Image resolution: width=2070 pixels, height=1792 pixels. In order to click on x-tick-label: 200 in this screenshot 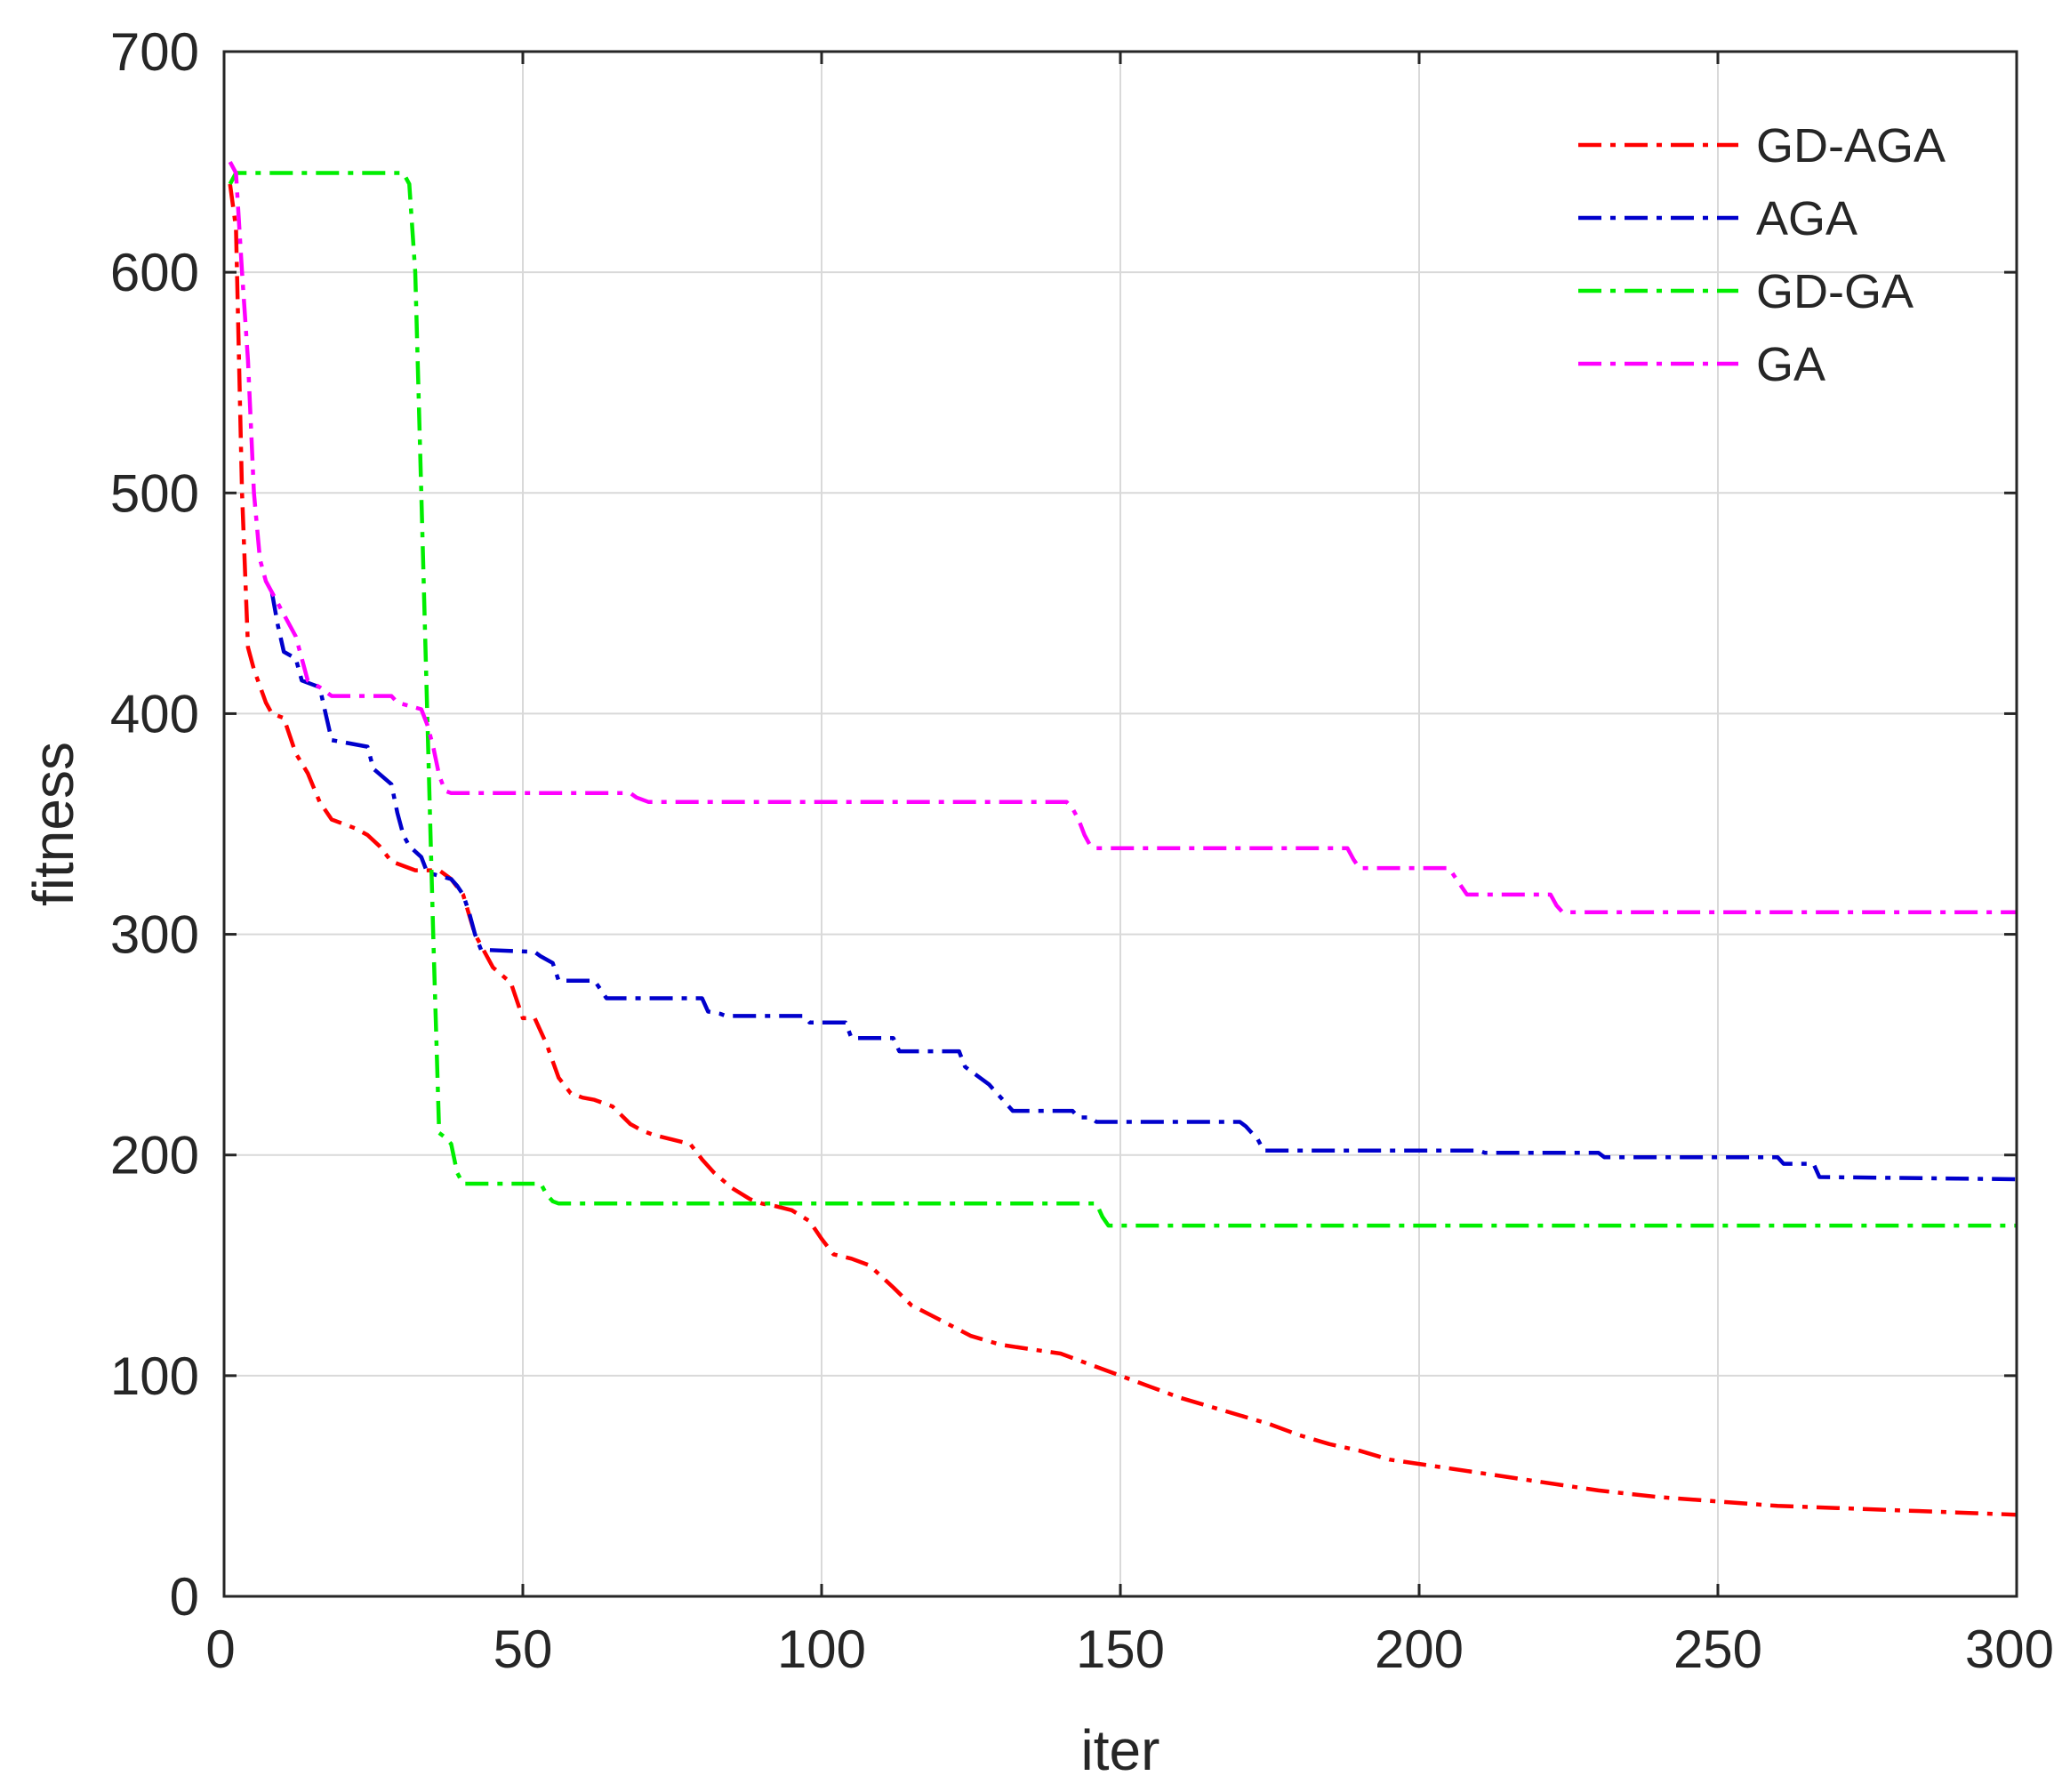, I will do `click(1419, 1649)`.